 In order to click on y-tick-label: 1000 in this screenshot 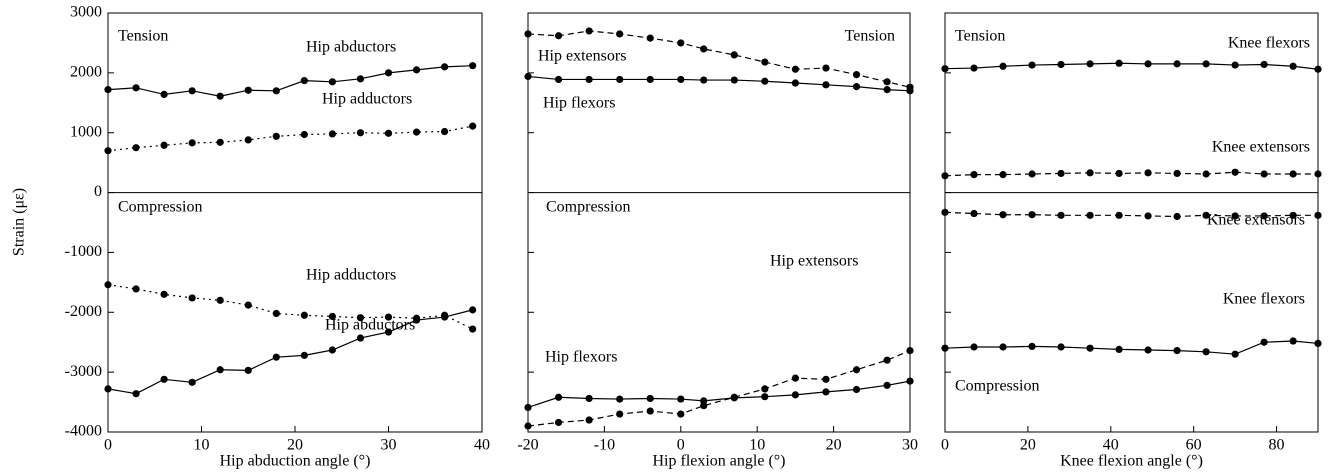, I will do `click(86, 131)`.